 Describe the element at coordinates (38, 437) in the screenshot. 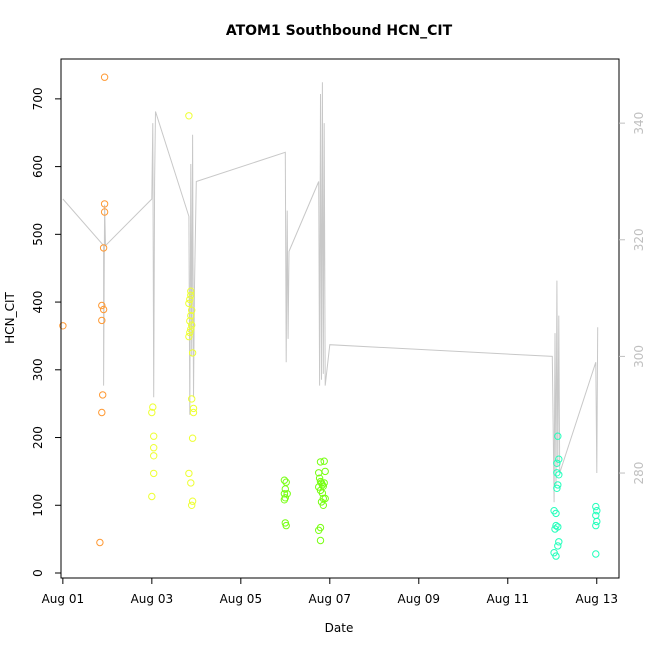

I see `y-tick-label: 200` at that location.